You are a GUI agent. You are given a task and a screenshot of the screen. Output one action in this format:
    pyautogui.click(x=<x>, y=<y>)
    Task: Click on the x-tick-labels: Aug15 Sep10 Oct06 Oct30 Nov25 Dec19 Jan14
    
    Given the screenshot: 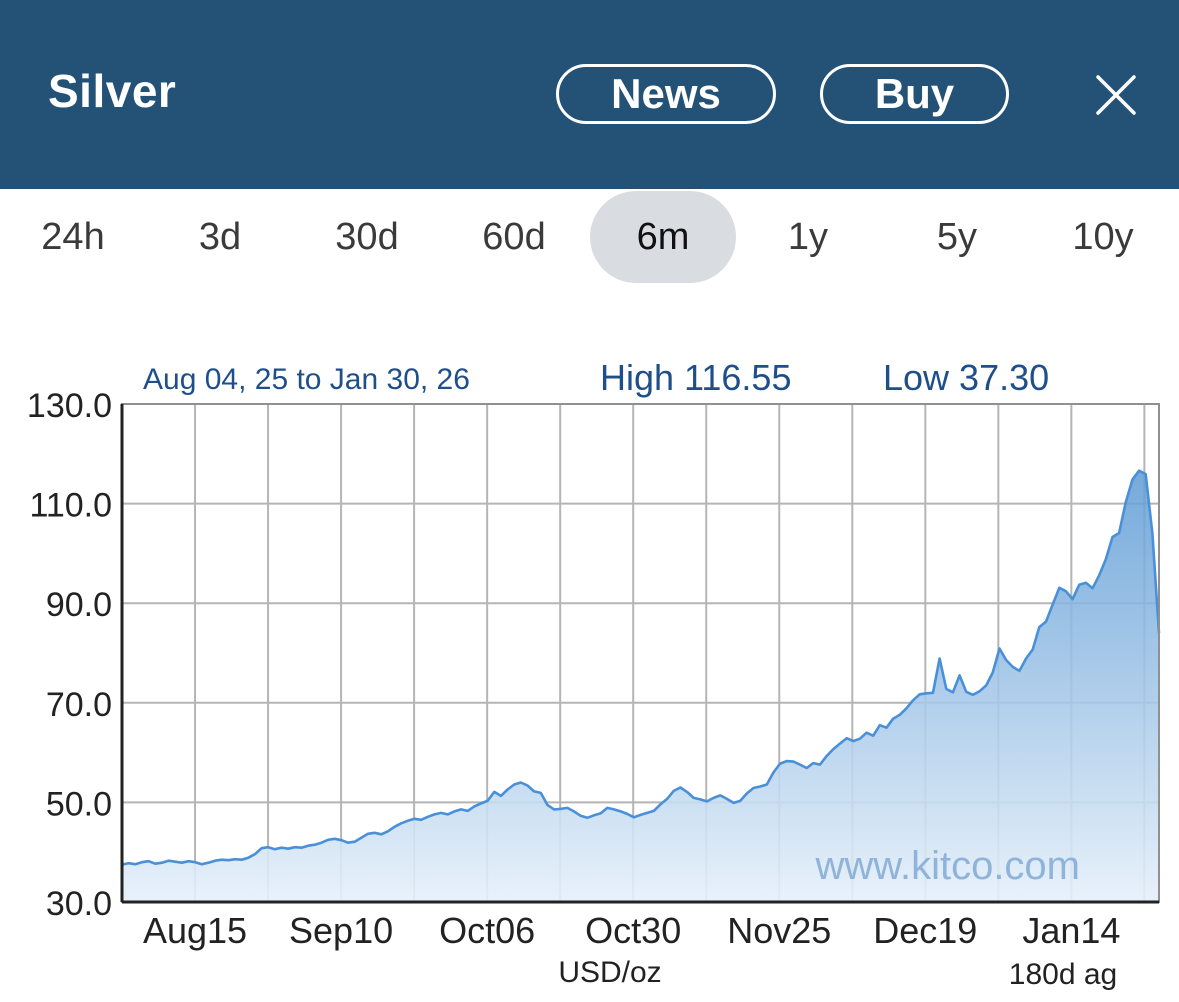 What is the action you would take?
    pyautogui.click(x=631, y=930)
    